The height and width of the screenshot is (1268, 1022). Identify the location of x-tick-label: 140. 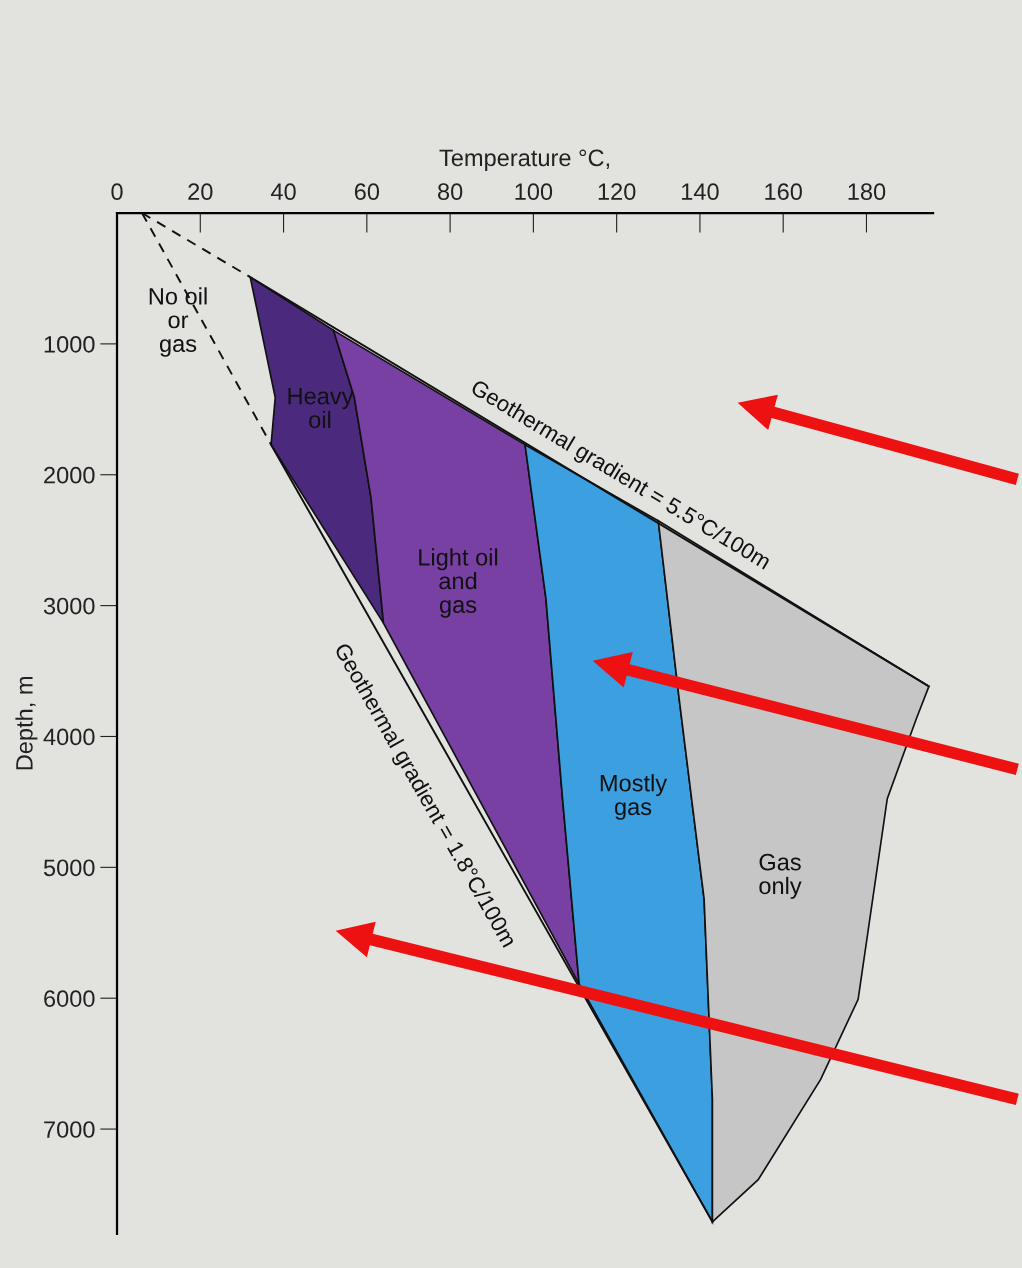
(700, 192).